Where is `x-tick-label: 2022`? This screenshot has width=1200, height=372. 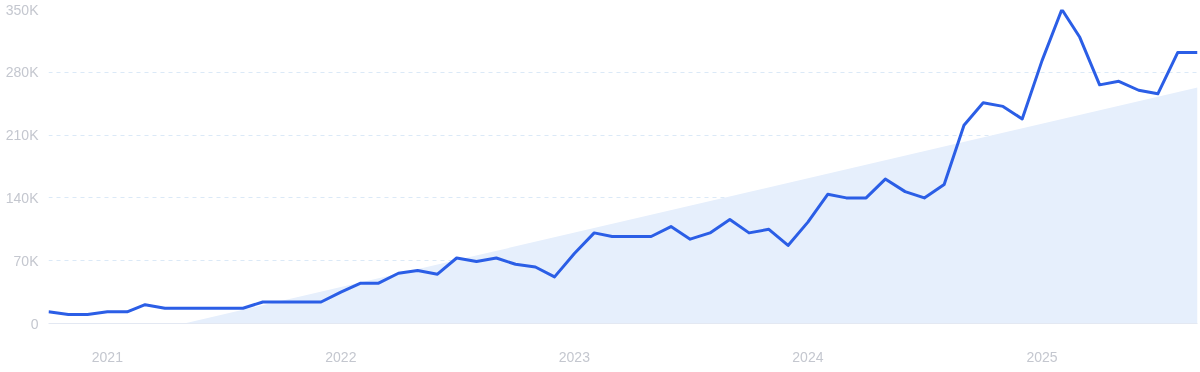 x-tick-label: 2022 is located at coordinates (341, 356).